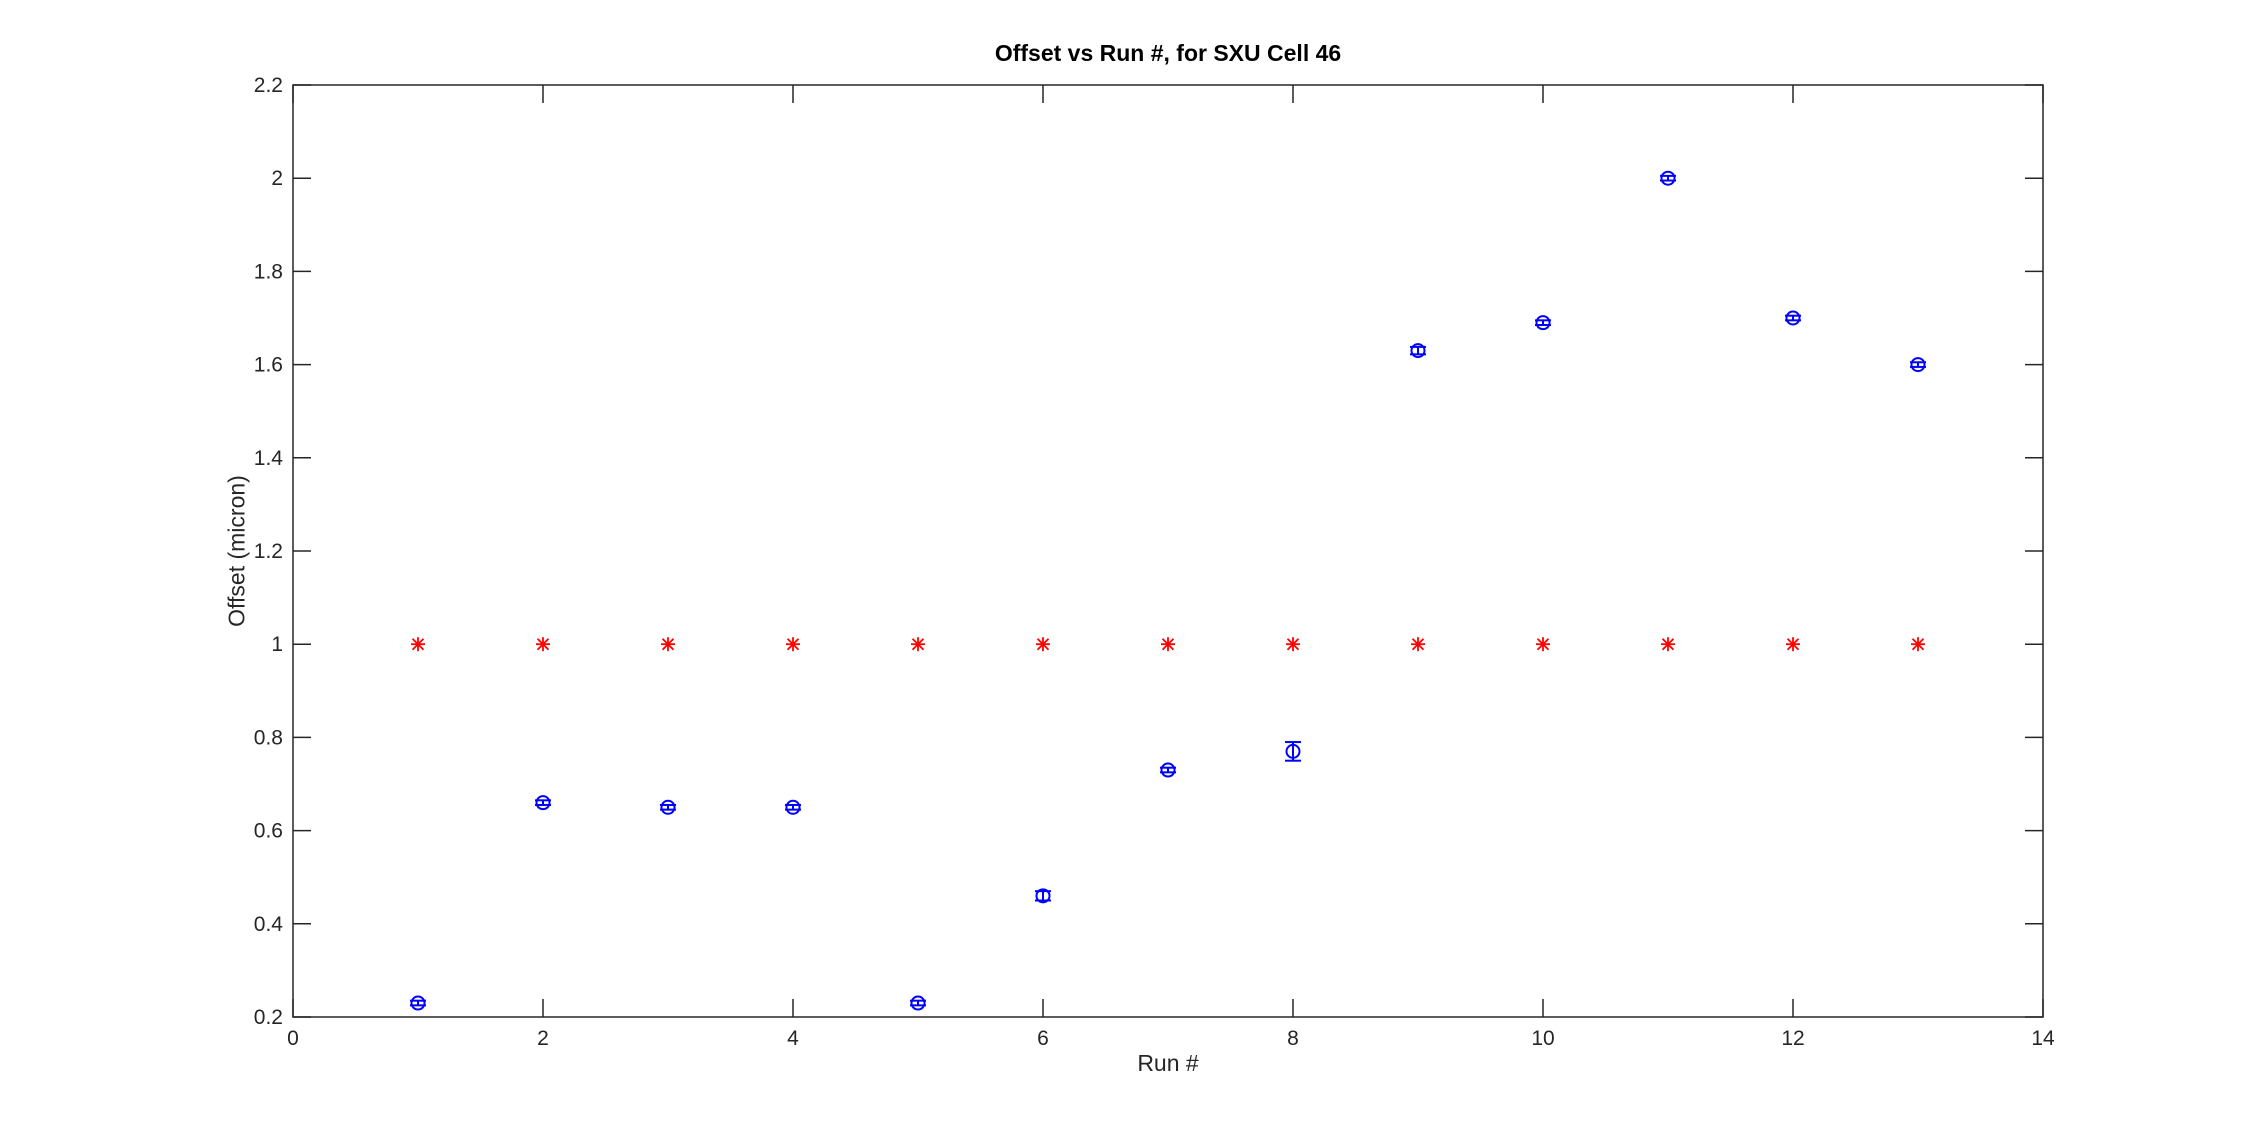  What do you see at coordinates (268, 85) in the screenshot?
I see `y-tick-label: 2.2` at bounding box center [268, 85].